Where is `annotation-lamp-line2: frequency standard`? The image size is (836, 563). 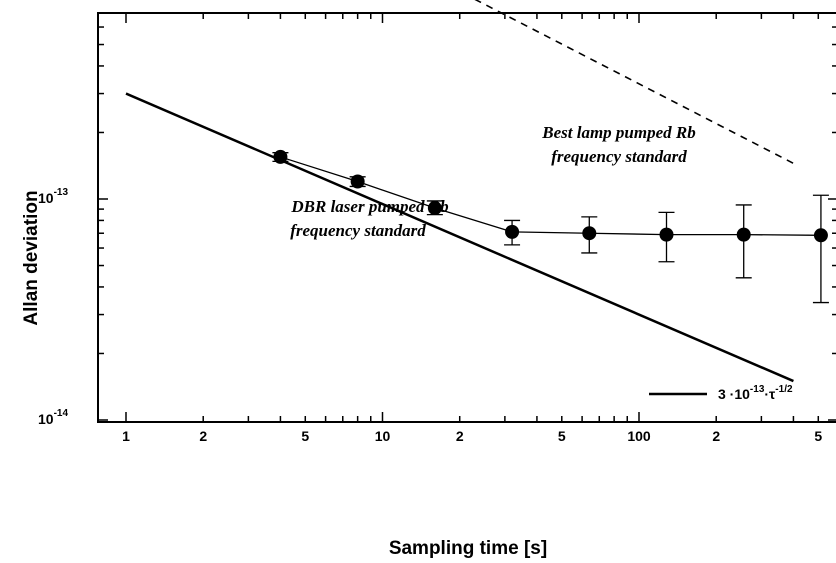 annotation-lamp-line2: frequency standard is located at coordinates (619, 156).